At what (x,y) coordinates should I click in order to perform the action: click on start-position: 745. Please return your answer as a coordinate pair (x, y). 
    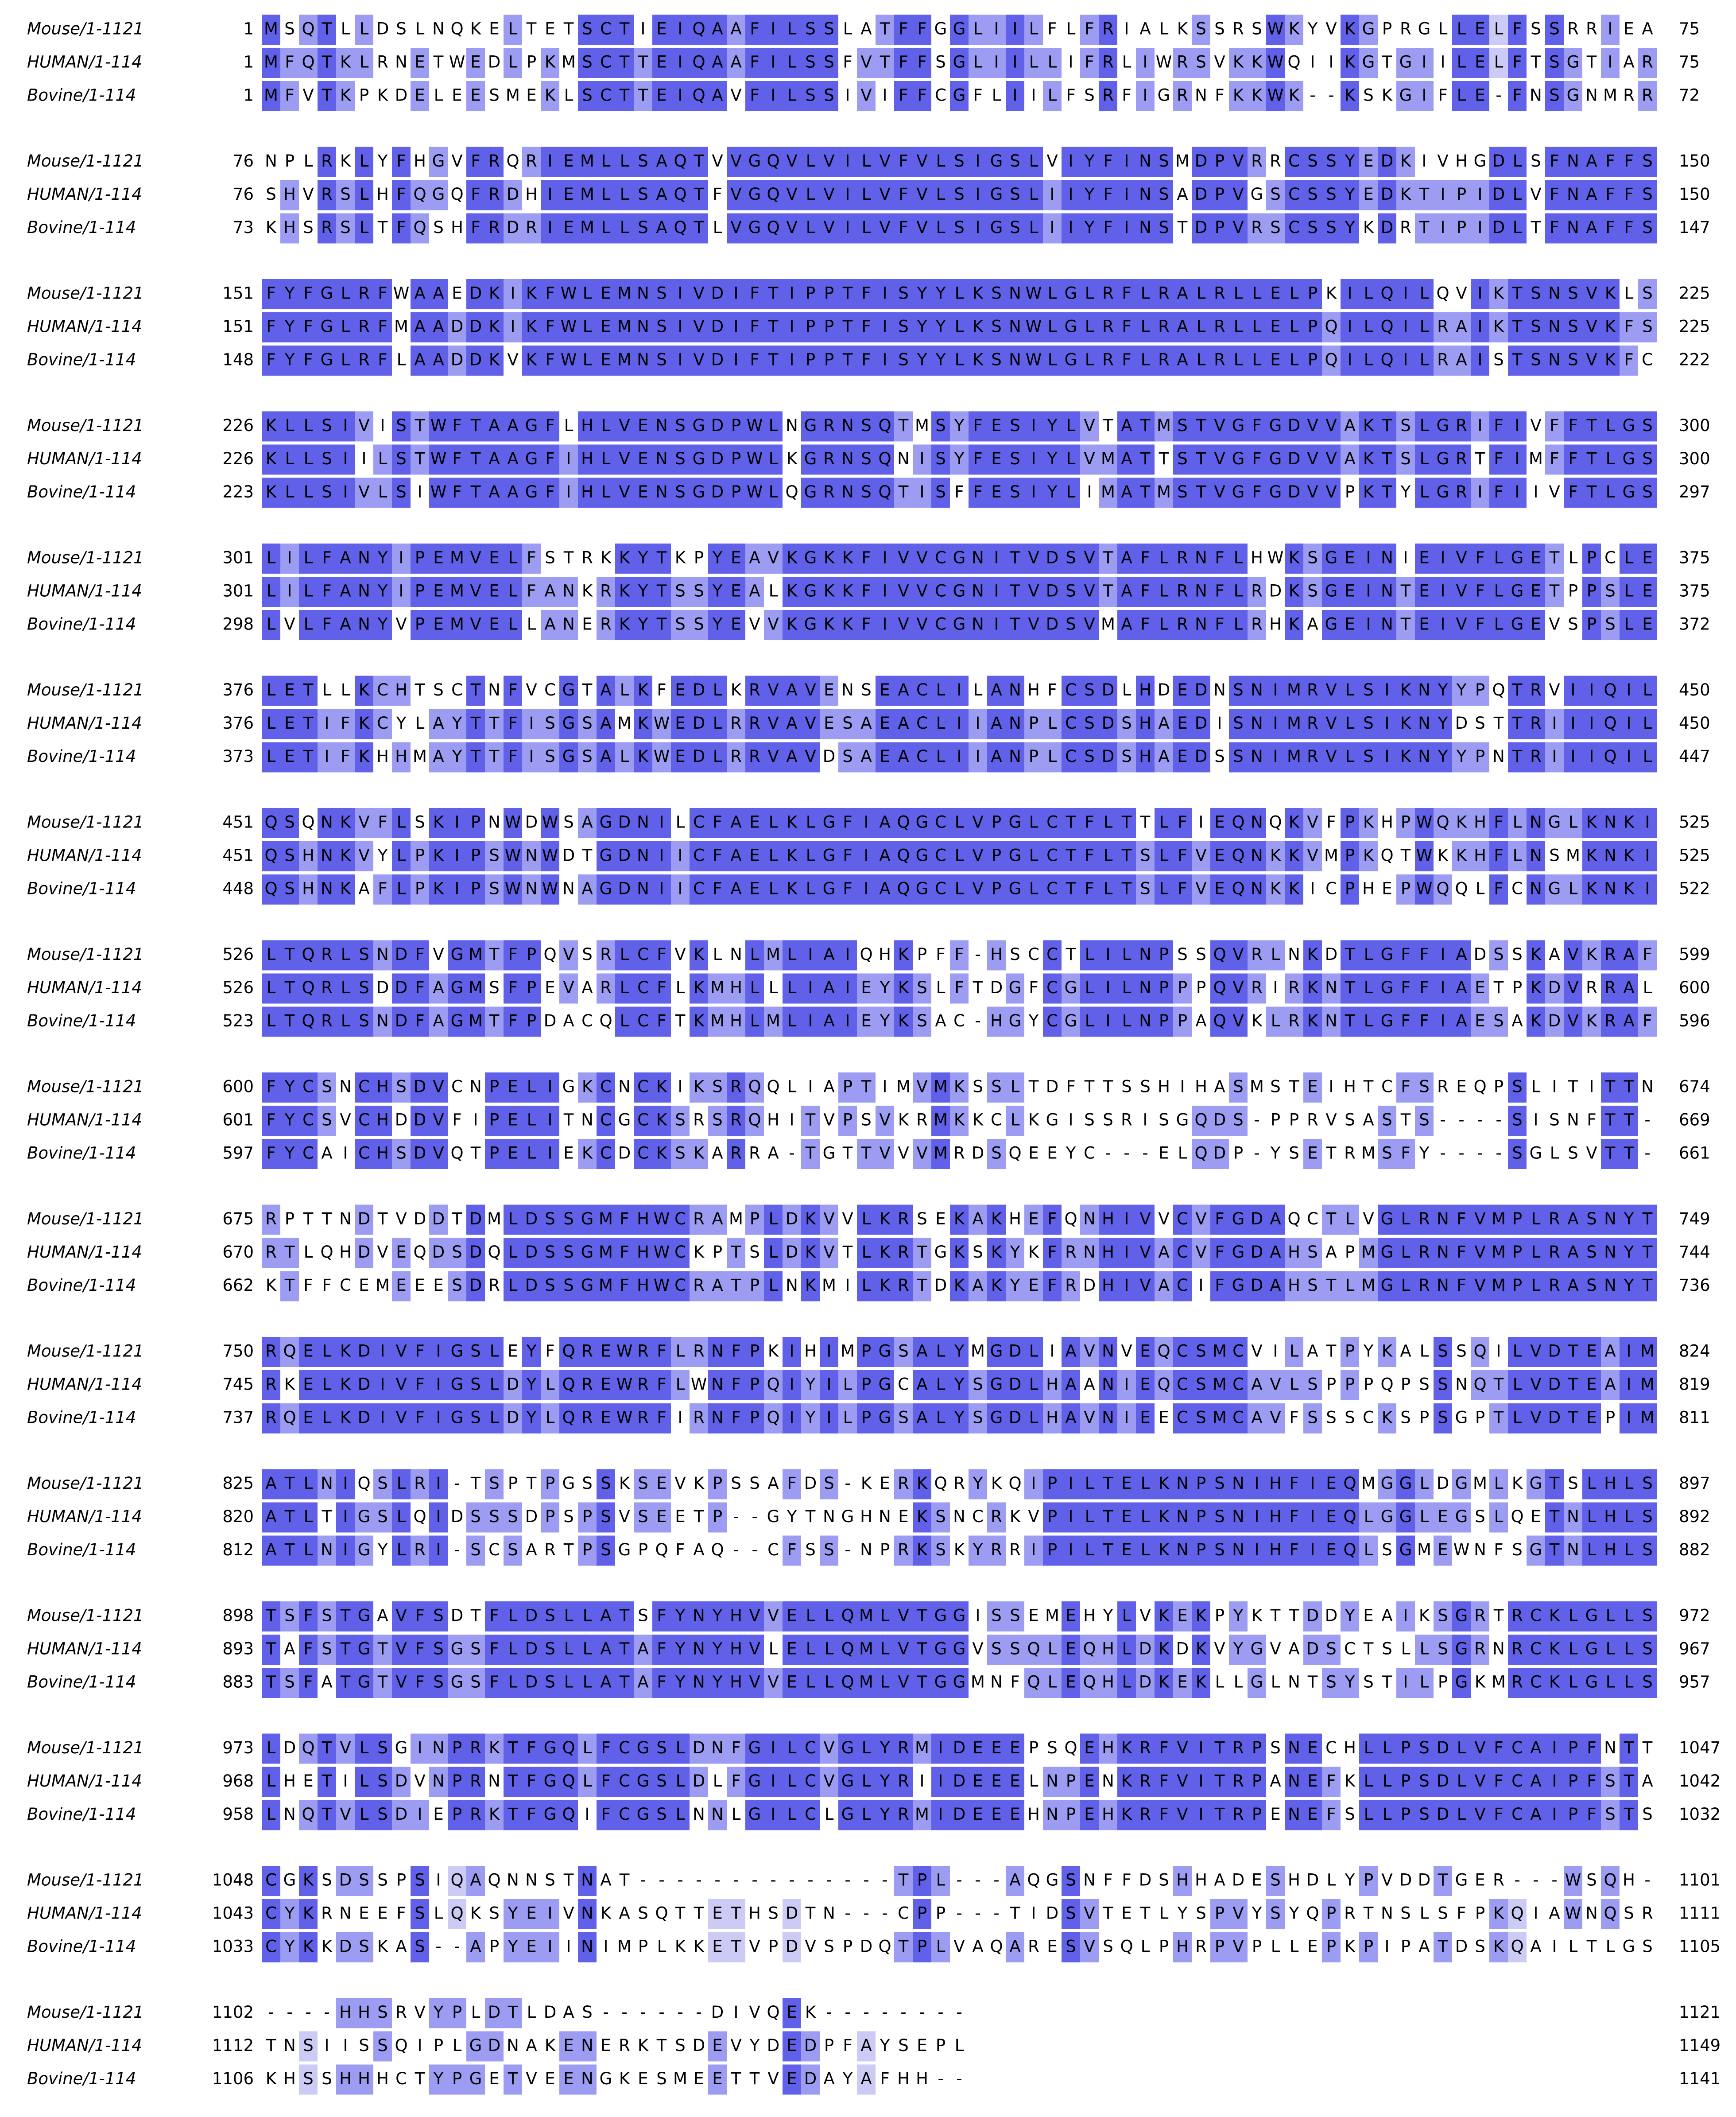
    Looking at the image, I should click on (238, 1384).